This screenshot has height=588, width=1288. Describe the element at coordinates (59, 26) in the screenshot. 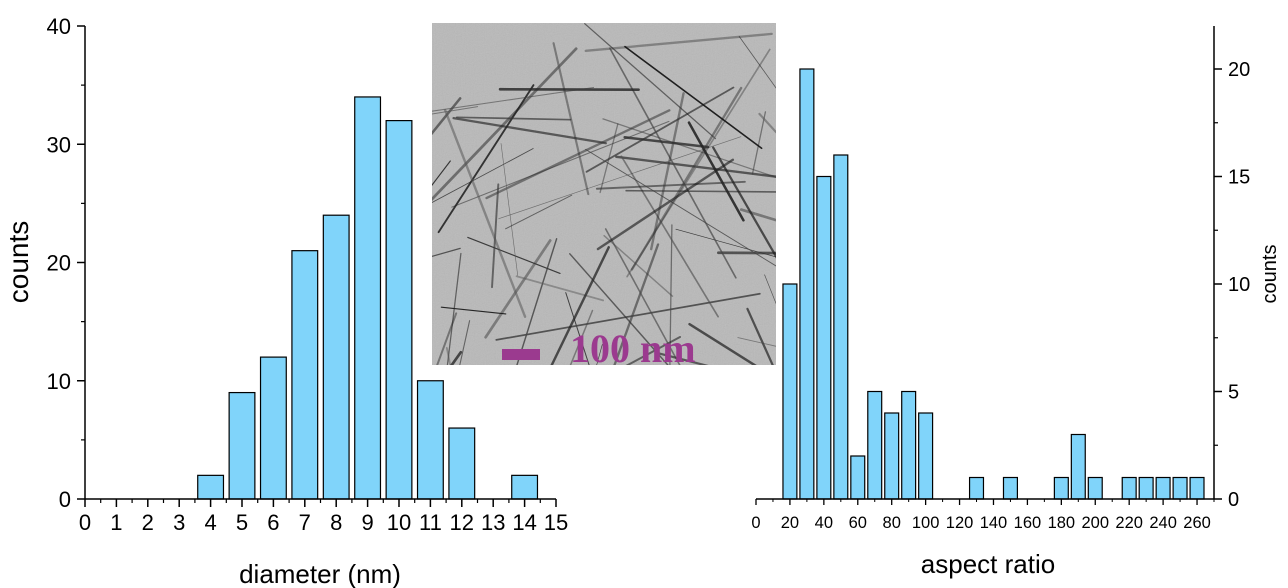

I see `diameter-y-tick-label: 40` at that location.